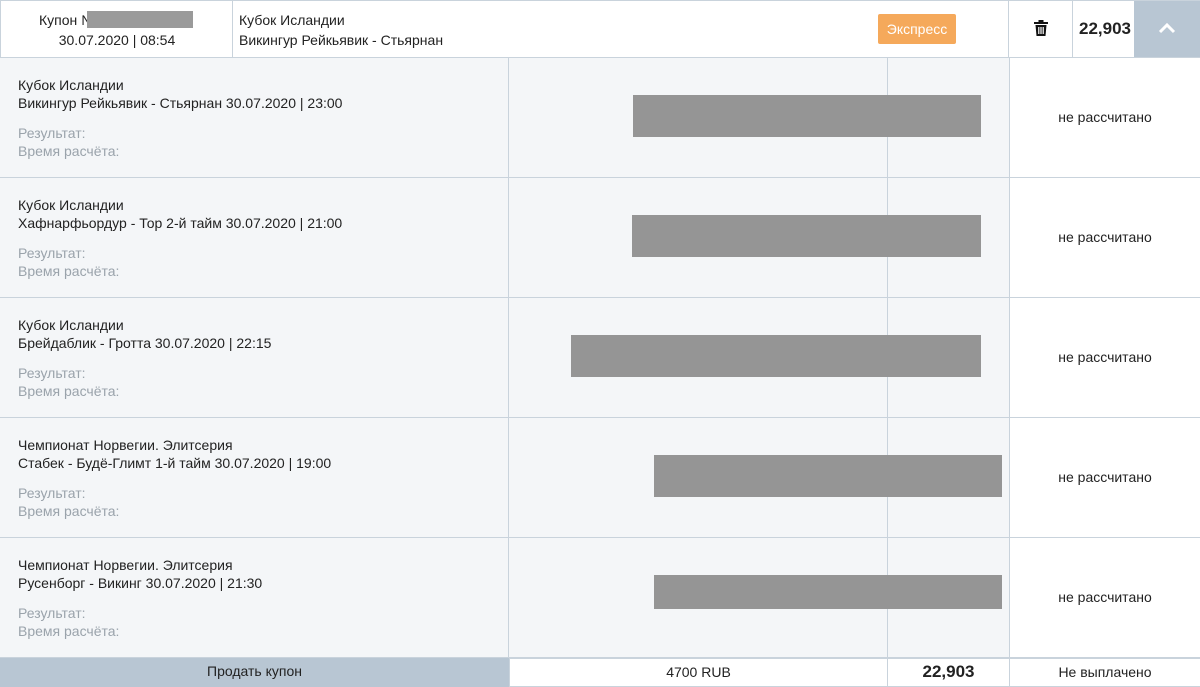 This screenshot has width=1200, height=687. I want to click on payout-status: Не выплачено, so click(1105, 672).